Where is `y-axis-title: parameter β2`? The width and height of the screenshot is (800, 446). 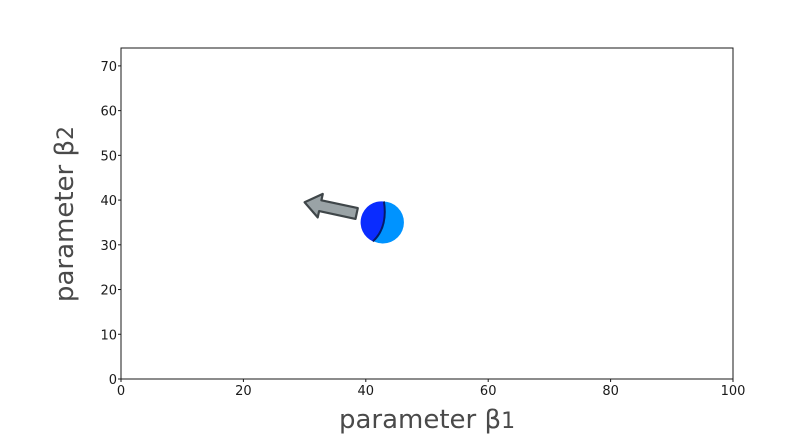
y-axis-title: parameter β2 is located at coordinates (65, 214).